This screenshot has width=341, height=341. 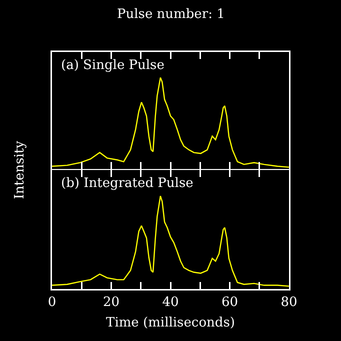 I want to click on x-tick-label: 20, so click(x=111, y=302).